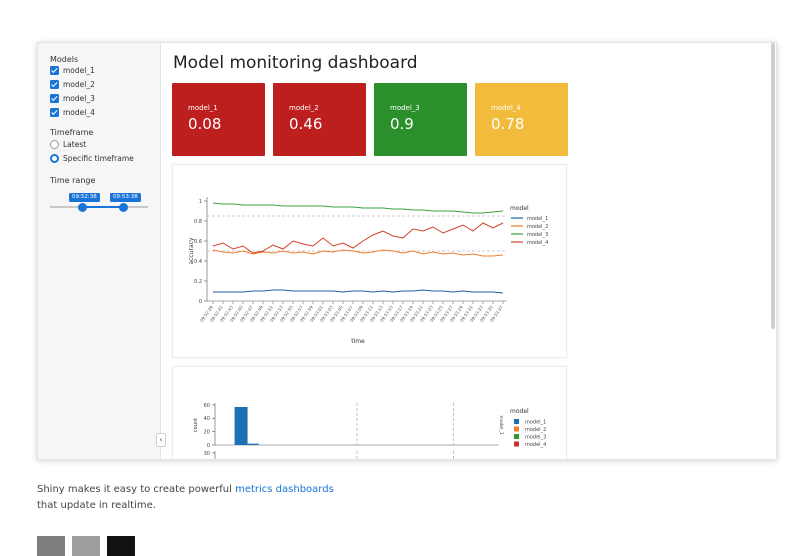 This screenshot has width=800, height=556. I want to click on checkbox-label: model_1, so click(79, 70).